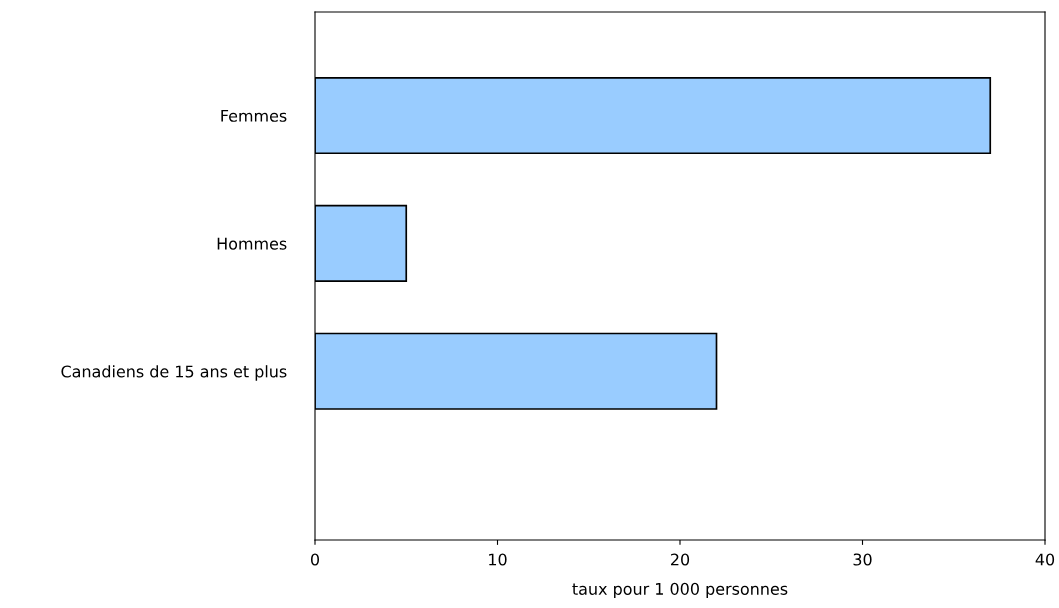 This screenshot has width=1059, height=608. I want to click on x-tick-label: 10, so click(498, 559).